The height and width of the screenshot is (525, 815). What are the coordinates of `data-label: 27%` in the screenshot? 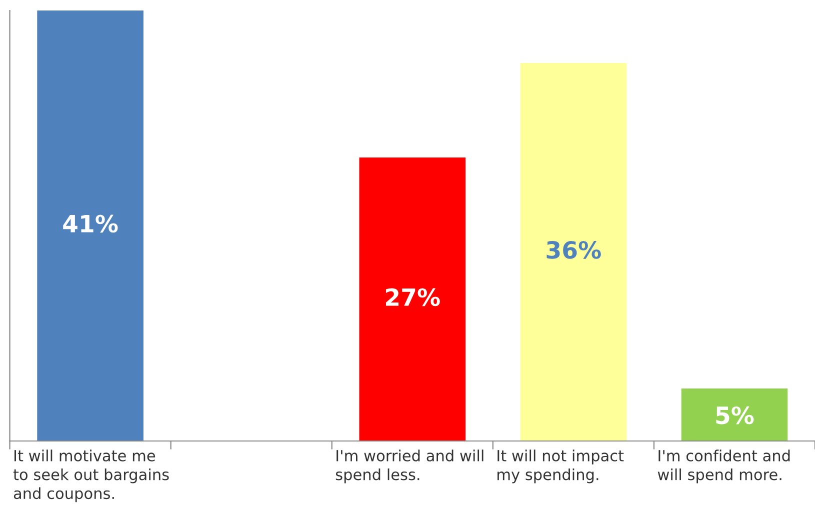 It's located at (413, 297).